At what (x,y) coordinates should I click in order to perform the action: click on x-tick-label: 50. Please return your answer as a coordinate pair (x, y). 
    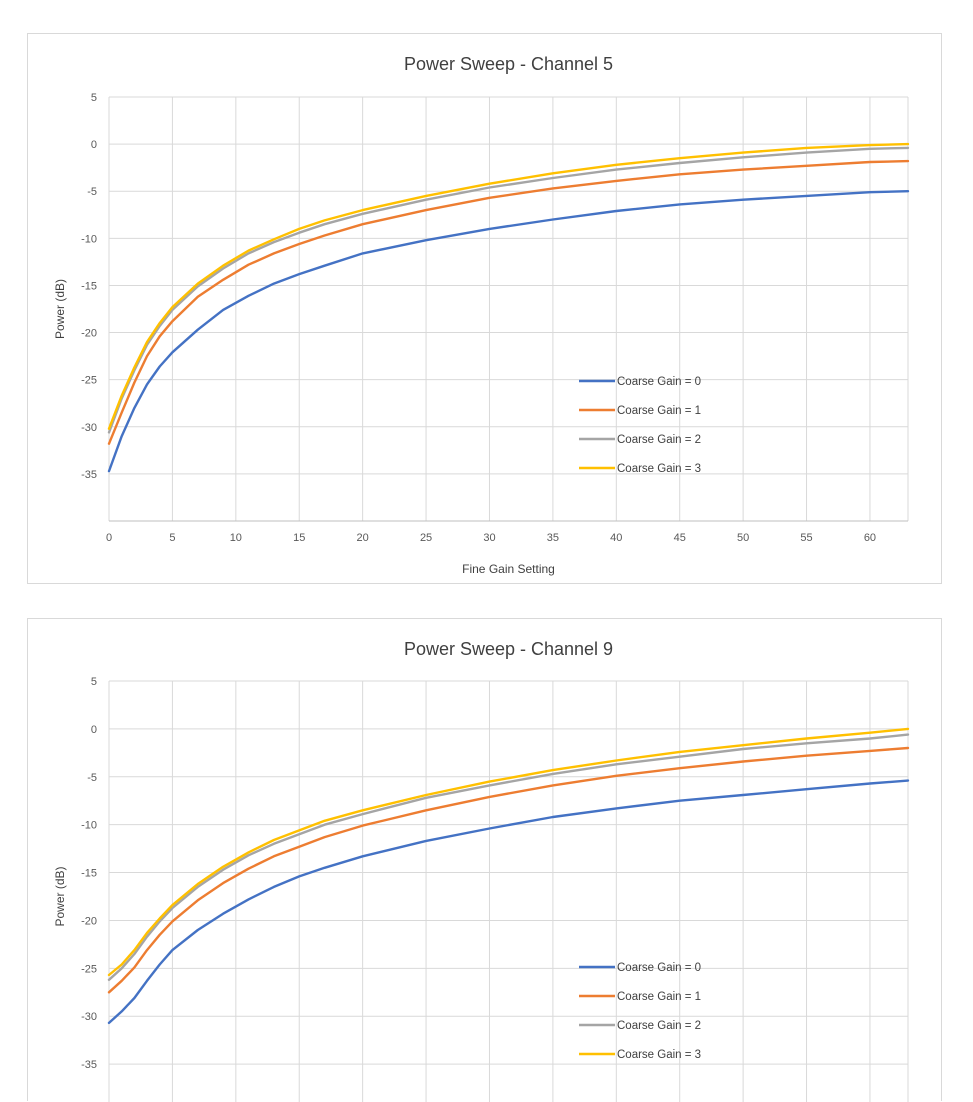
    Looking at the image, I should click on (743, 538).